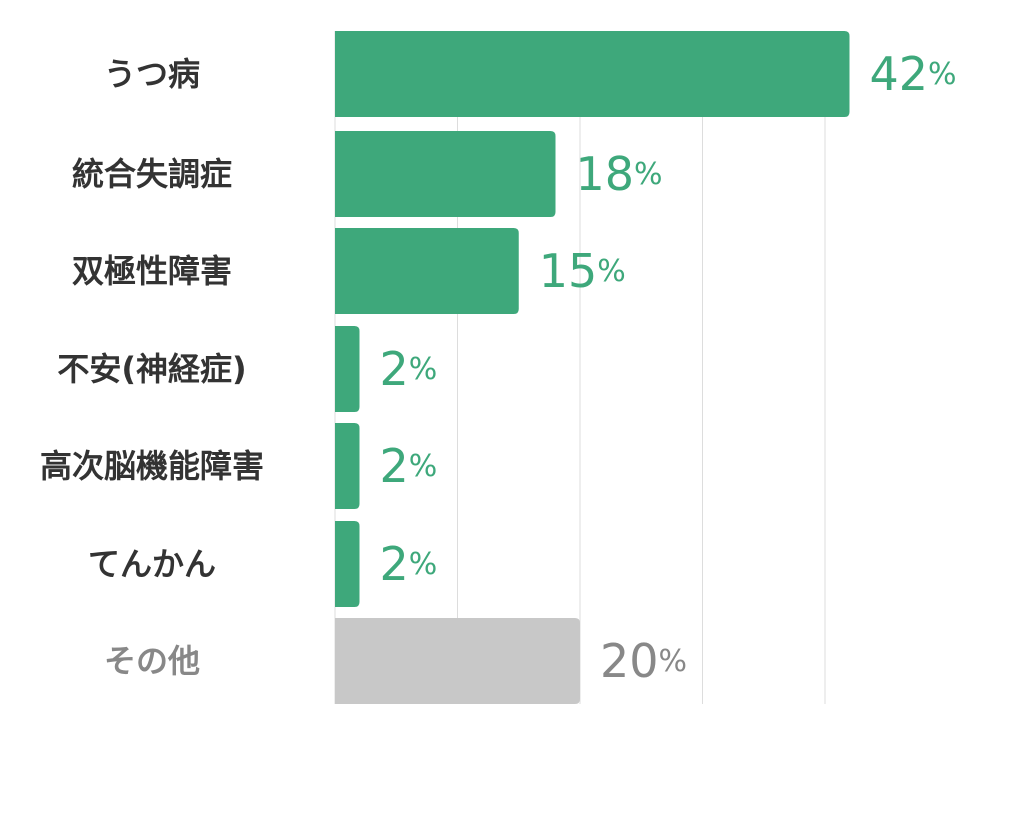 The height and width of the screenshot is (834, 1013). What do you see at coordinates (152, 466) in the screenshot?
I see `category-label: 高次脳機能障害` at bounding box center [152, 466].